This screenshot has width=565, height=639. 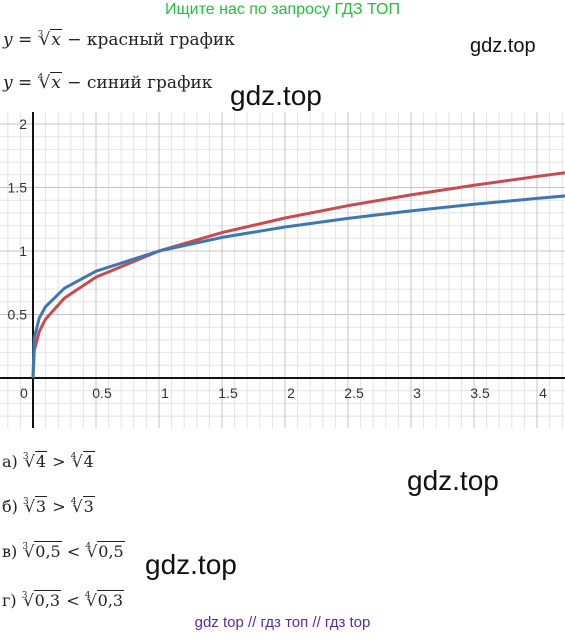 I want to click on answer-label: а), so click(x=10, y=461).